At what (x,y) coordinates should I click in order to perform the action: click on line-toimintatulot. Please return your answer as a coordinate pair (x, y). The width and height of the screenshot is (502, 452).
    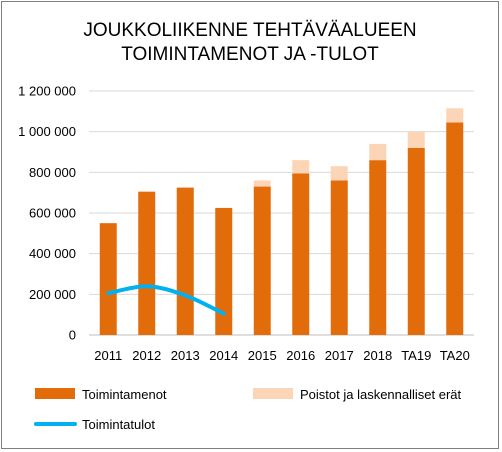
    Looking at the image, I should click on (166, 300).